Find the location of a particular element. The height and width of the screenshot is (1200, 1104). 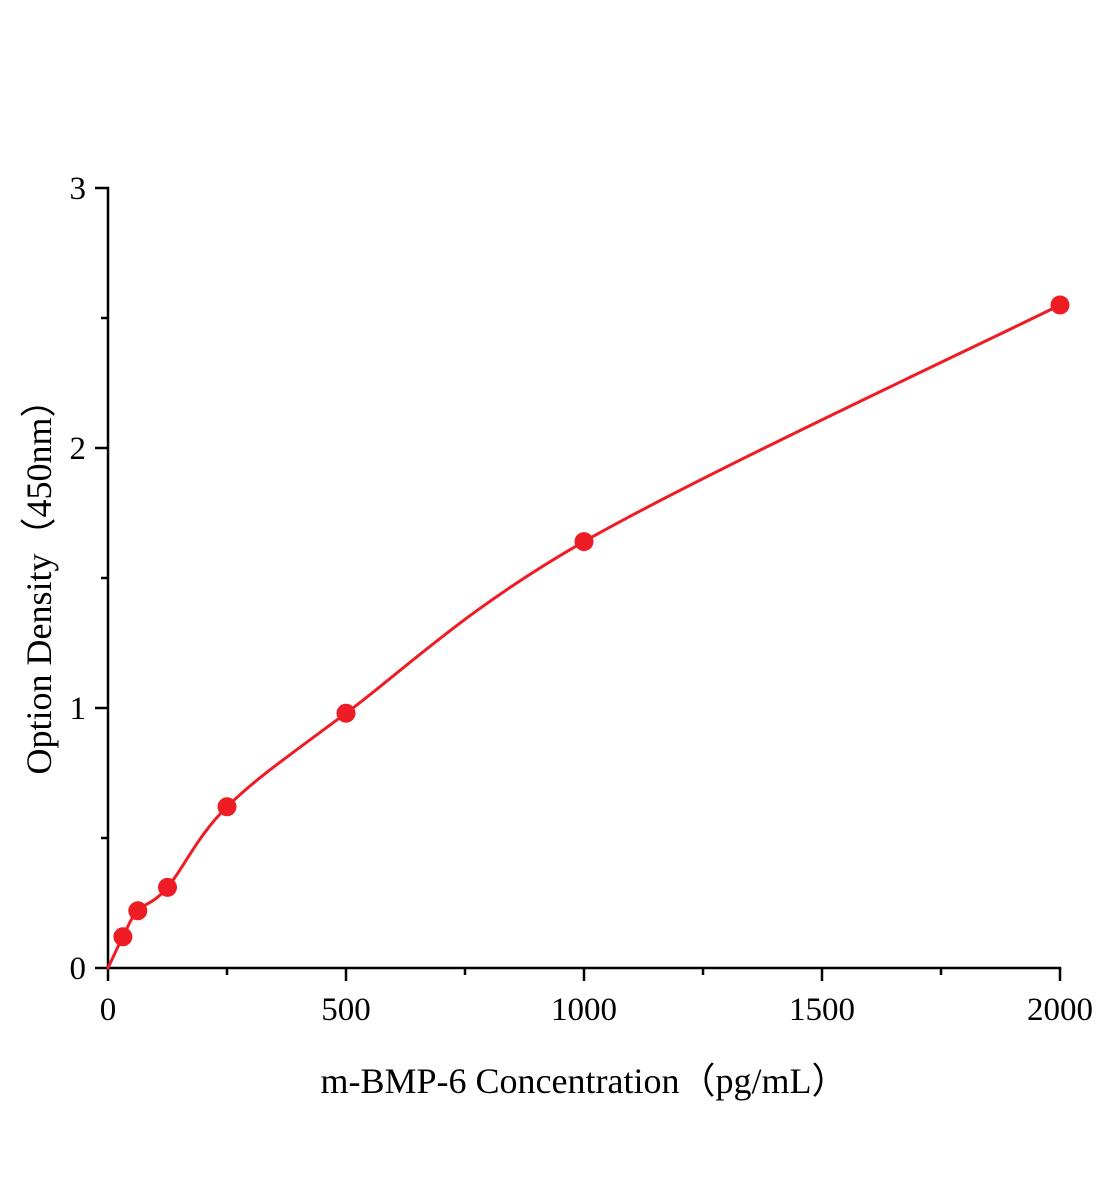

x-tick-labels: 0 500 1000 1500 2000 is located at coordinates (596, 1010).